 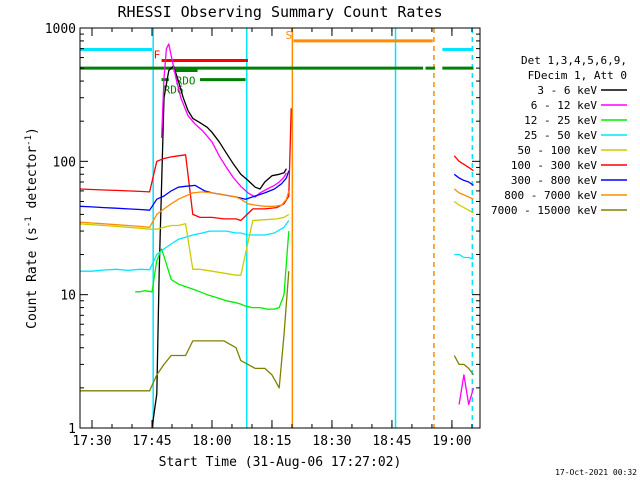 What do you see at coordinates (564, 105) in the screenshot?
I see `legend-entry-label: 6 - 12 keV` at bounding box center [564, 105].